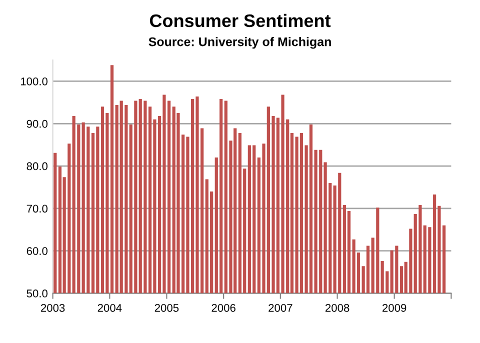  I want to click on x-tick-label: 2005, so click(166, 308).